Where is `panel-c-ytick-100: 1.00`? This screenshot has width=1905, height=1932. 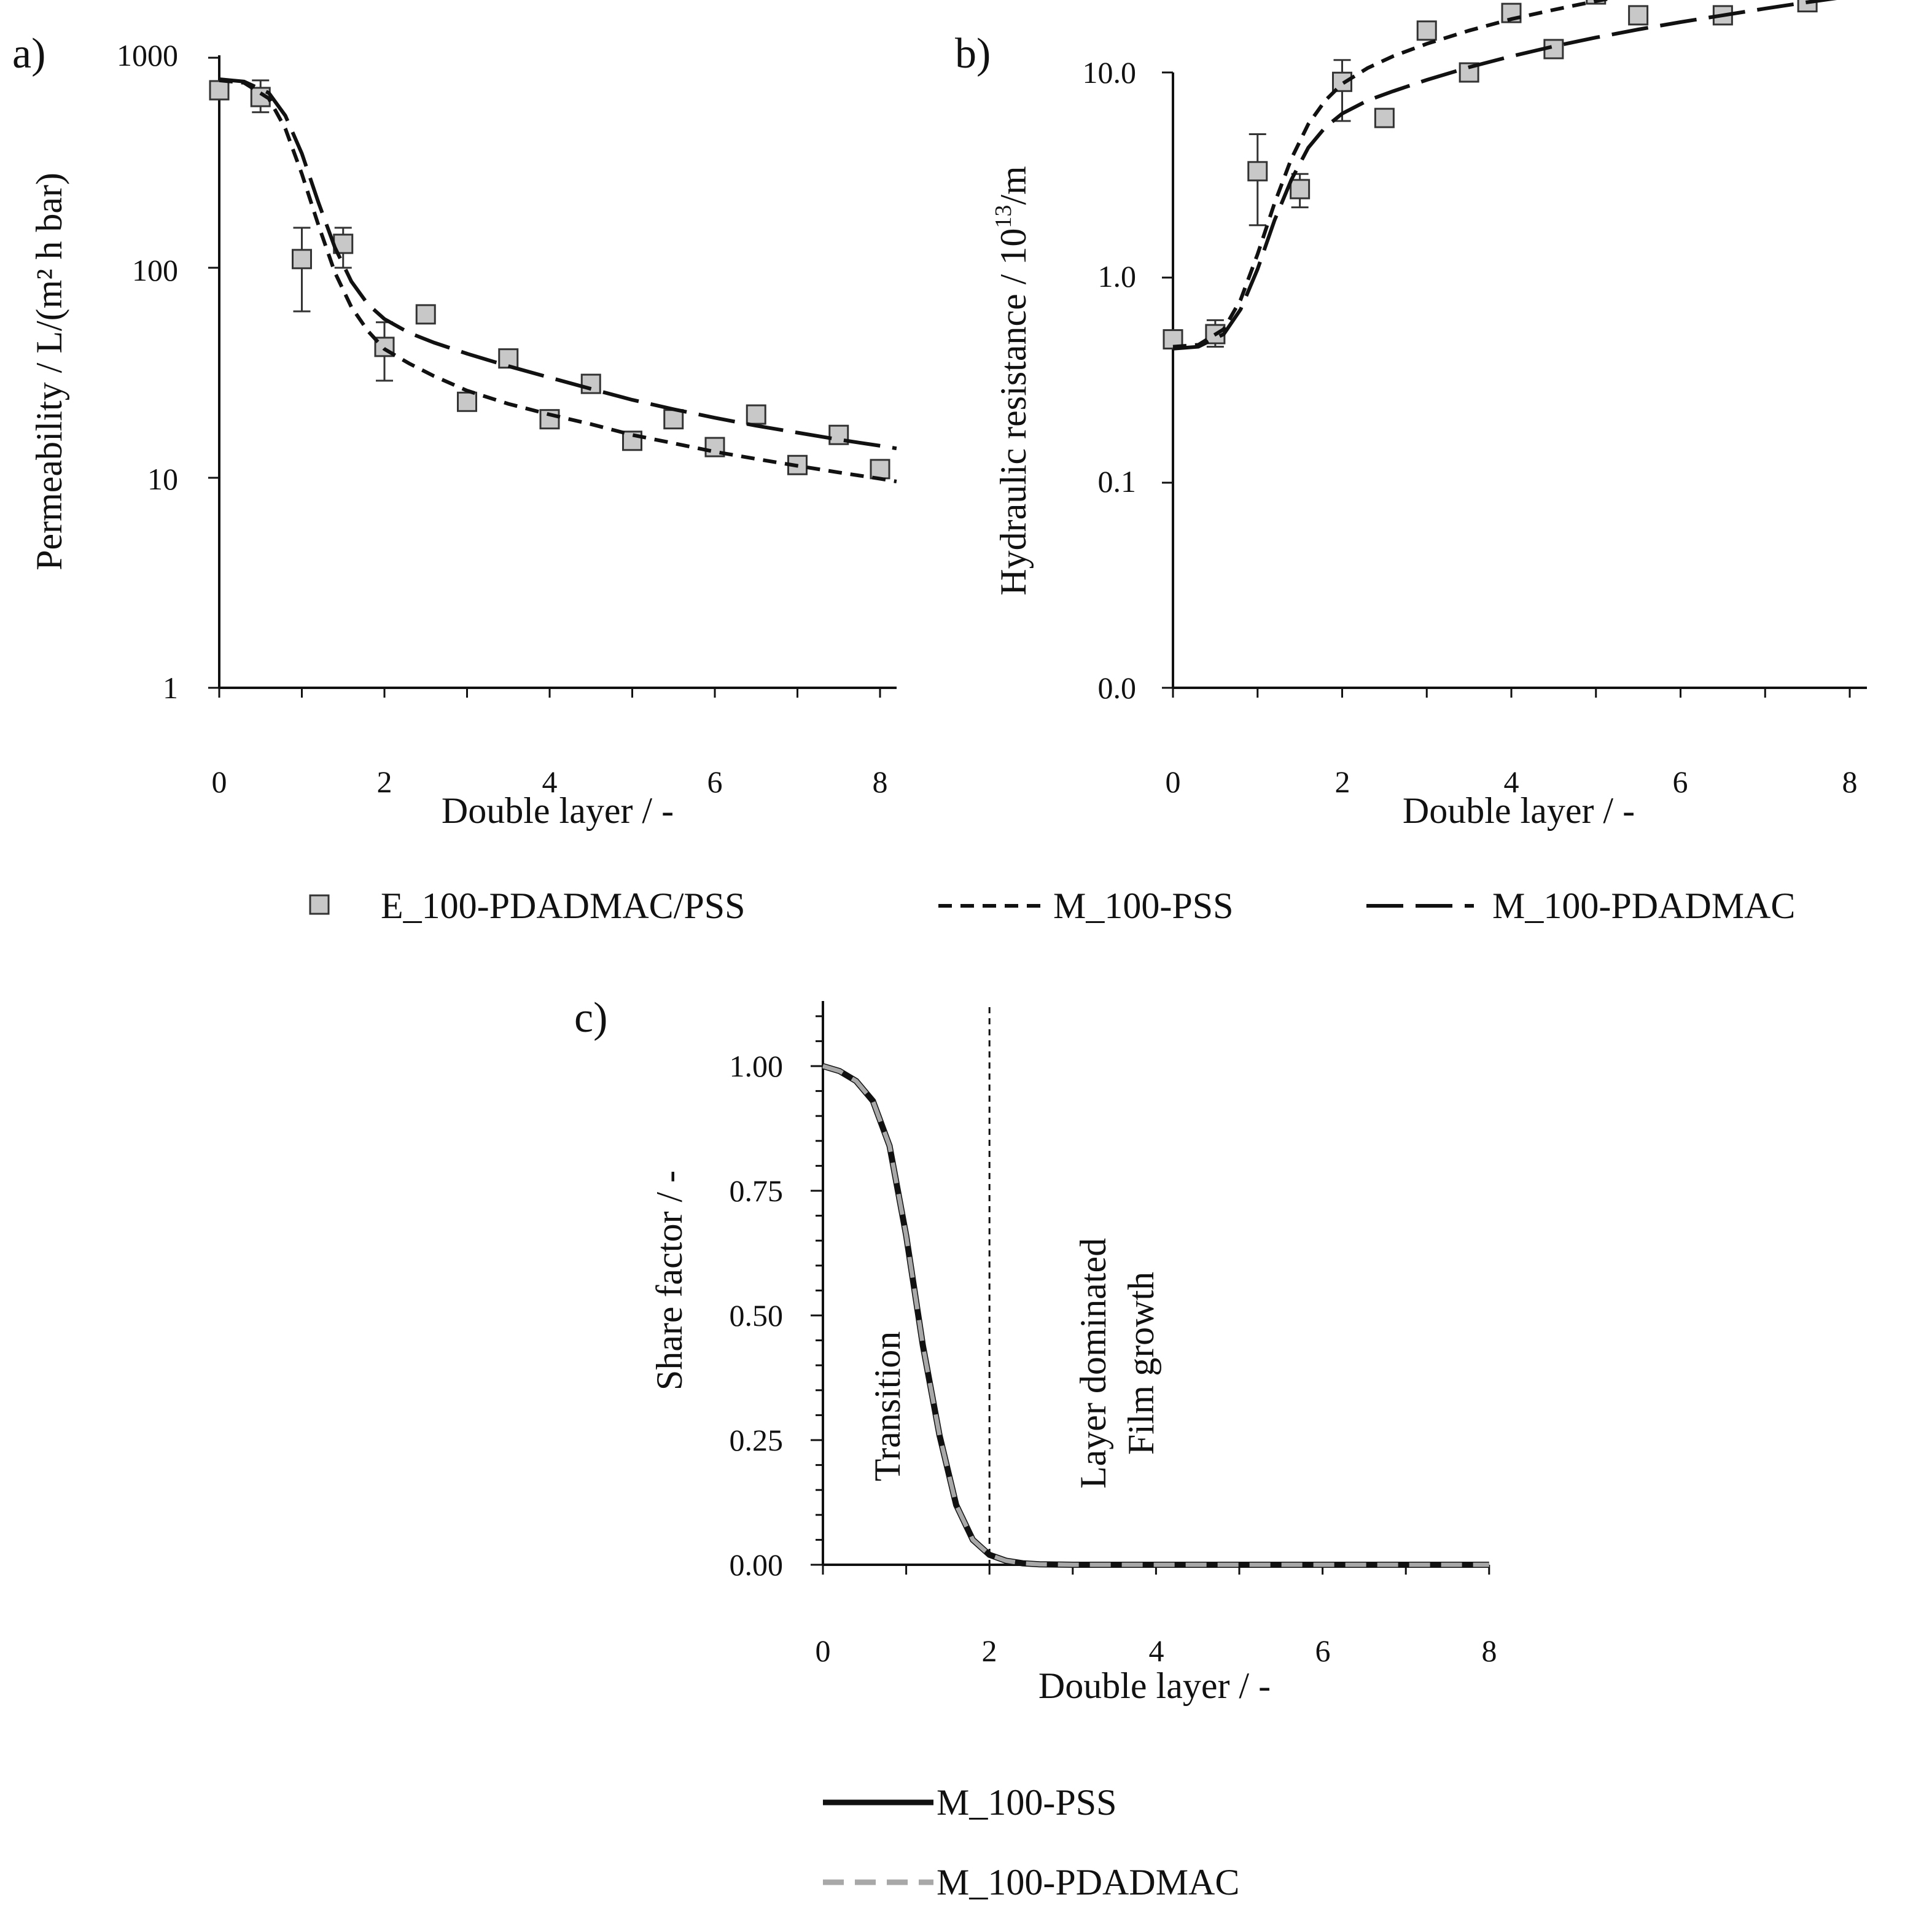
panel-c-ytick-100: 1.00 is located at coordinates (757, 1066).